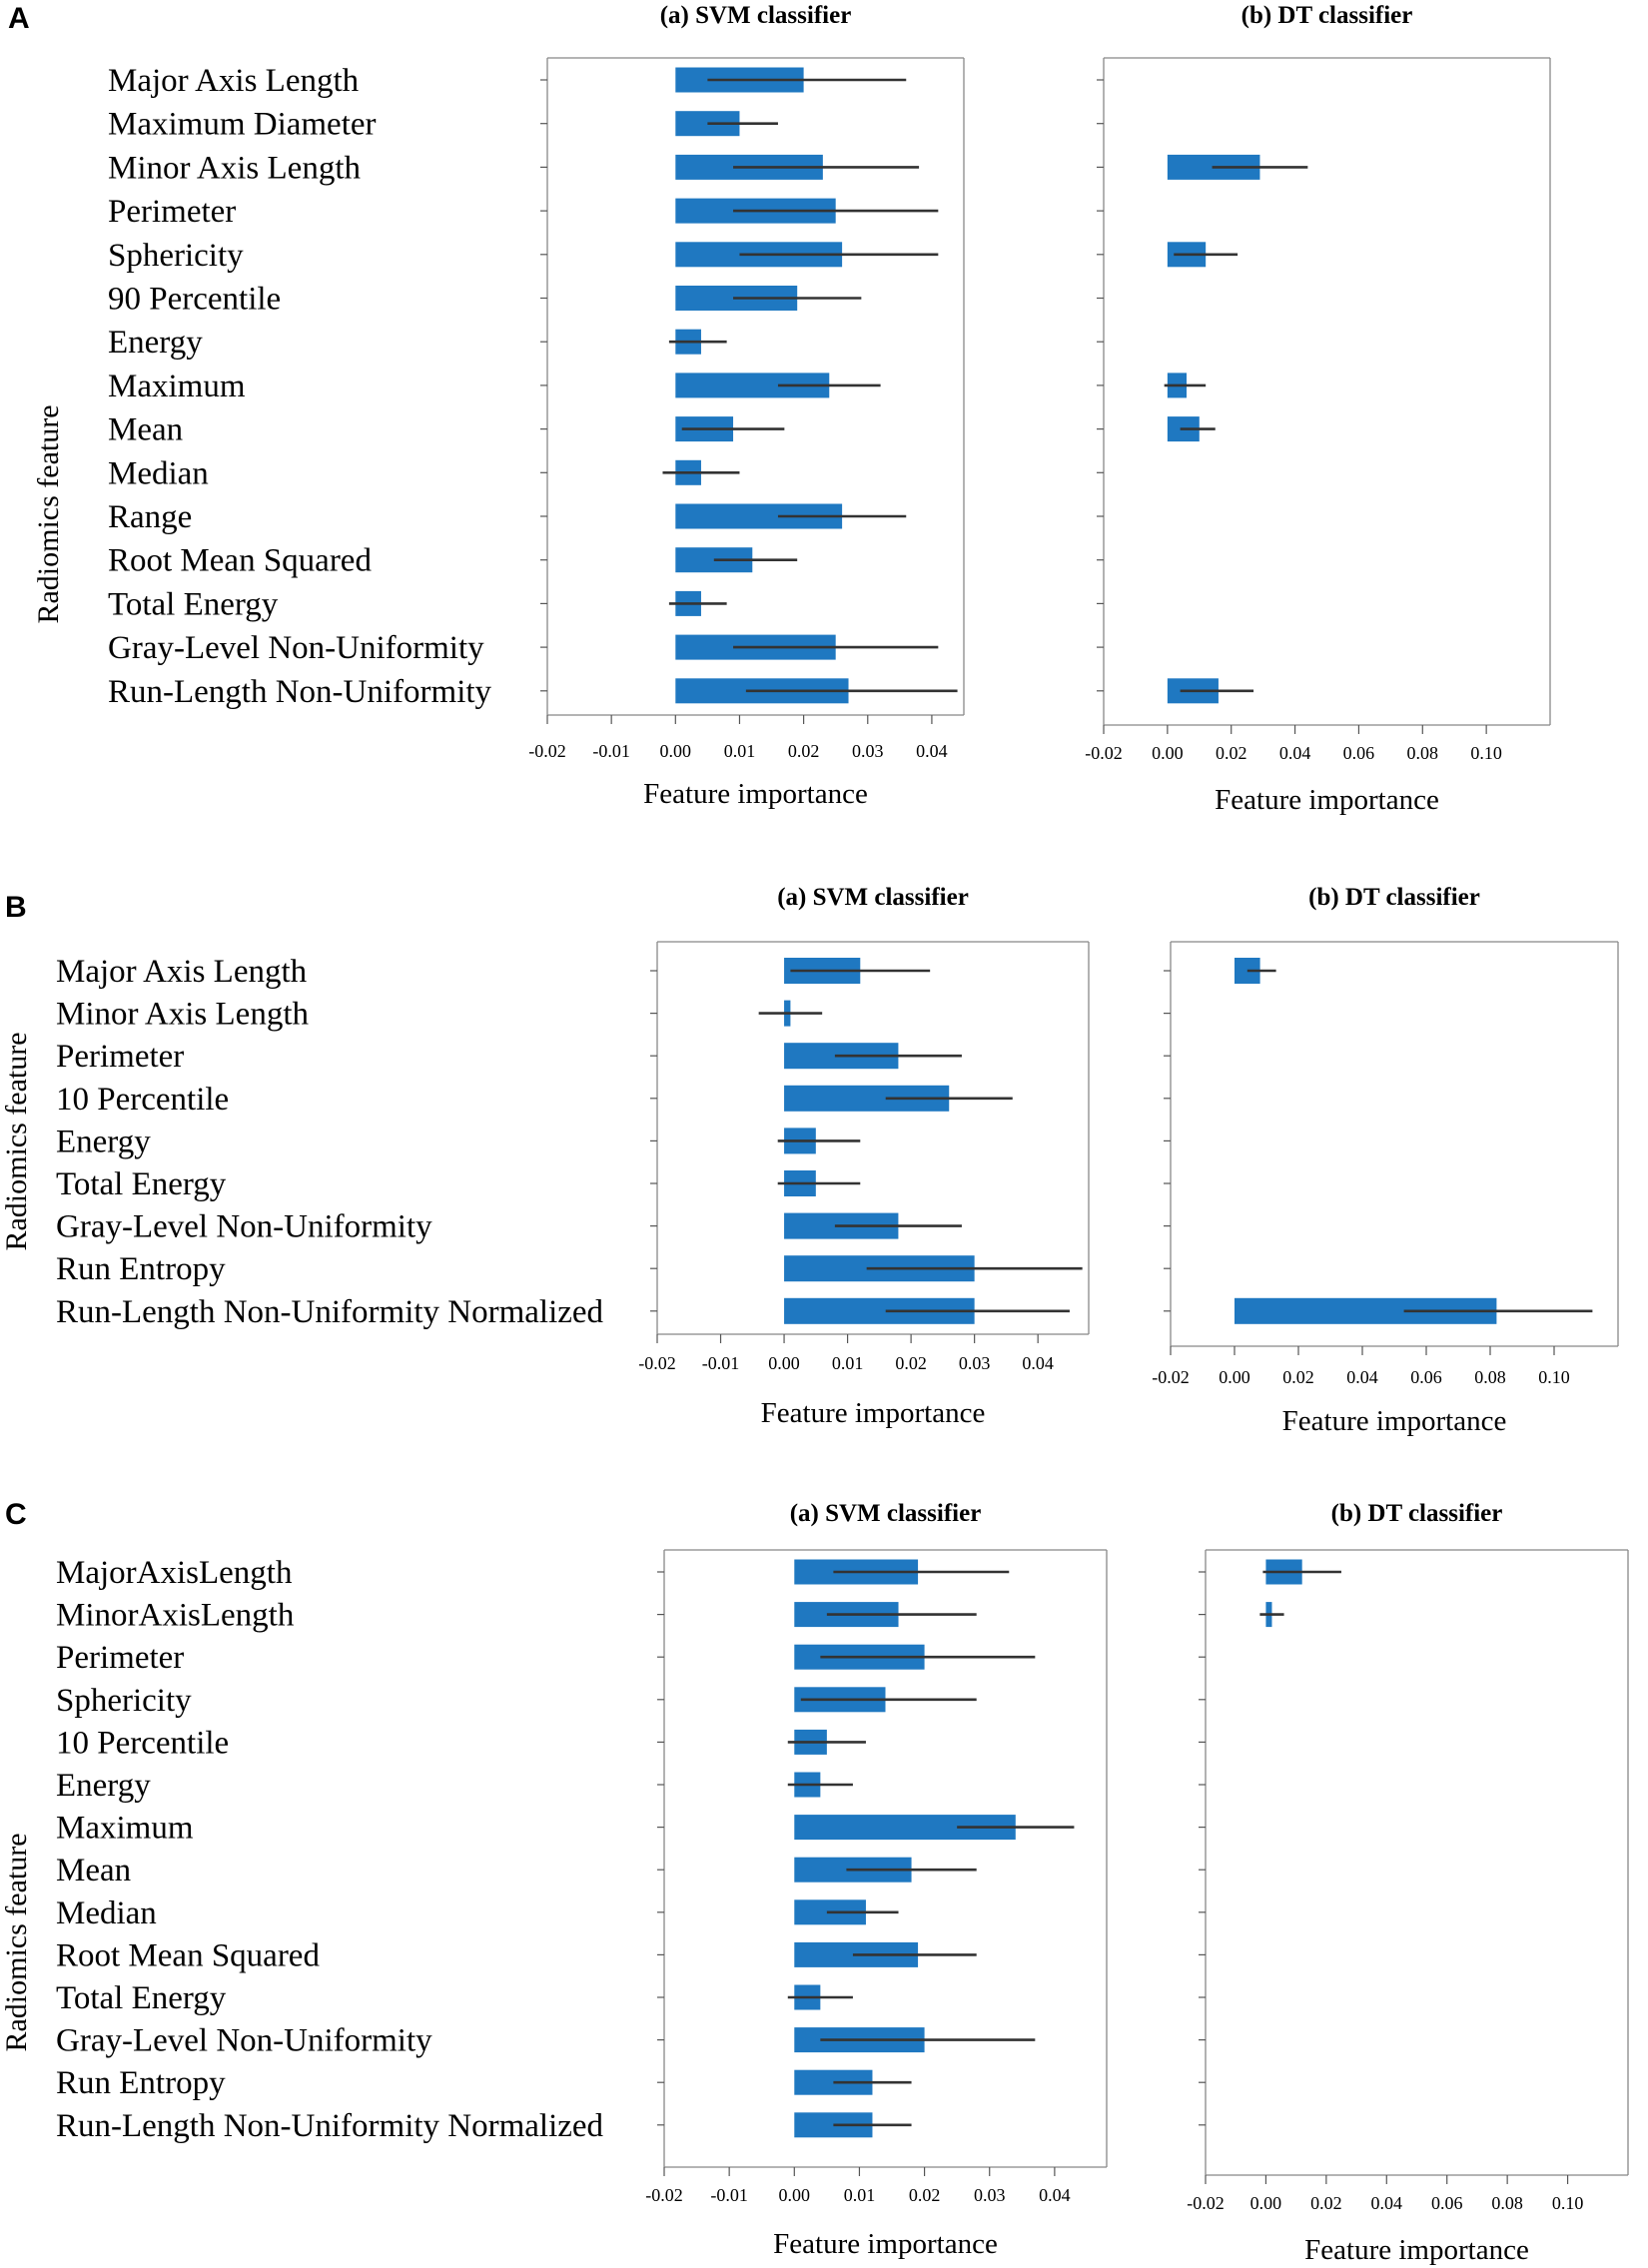 The height and width of the screenshot is (2268, 1648). What do you see at coordinates (16, 1514) in the screenshot?
I see `panel-letter-c: C` at bounding box center [16, 1514].